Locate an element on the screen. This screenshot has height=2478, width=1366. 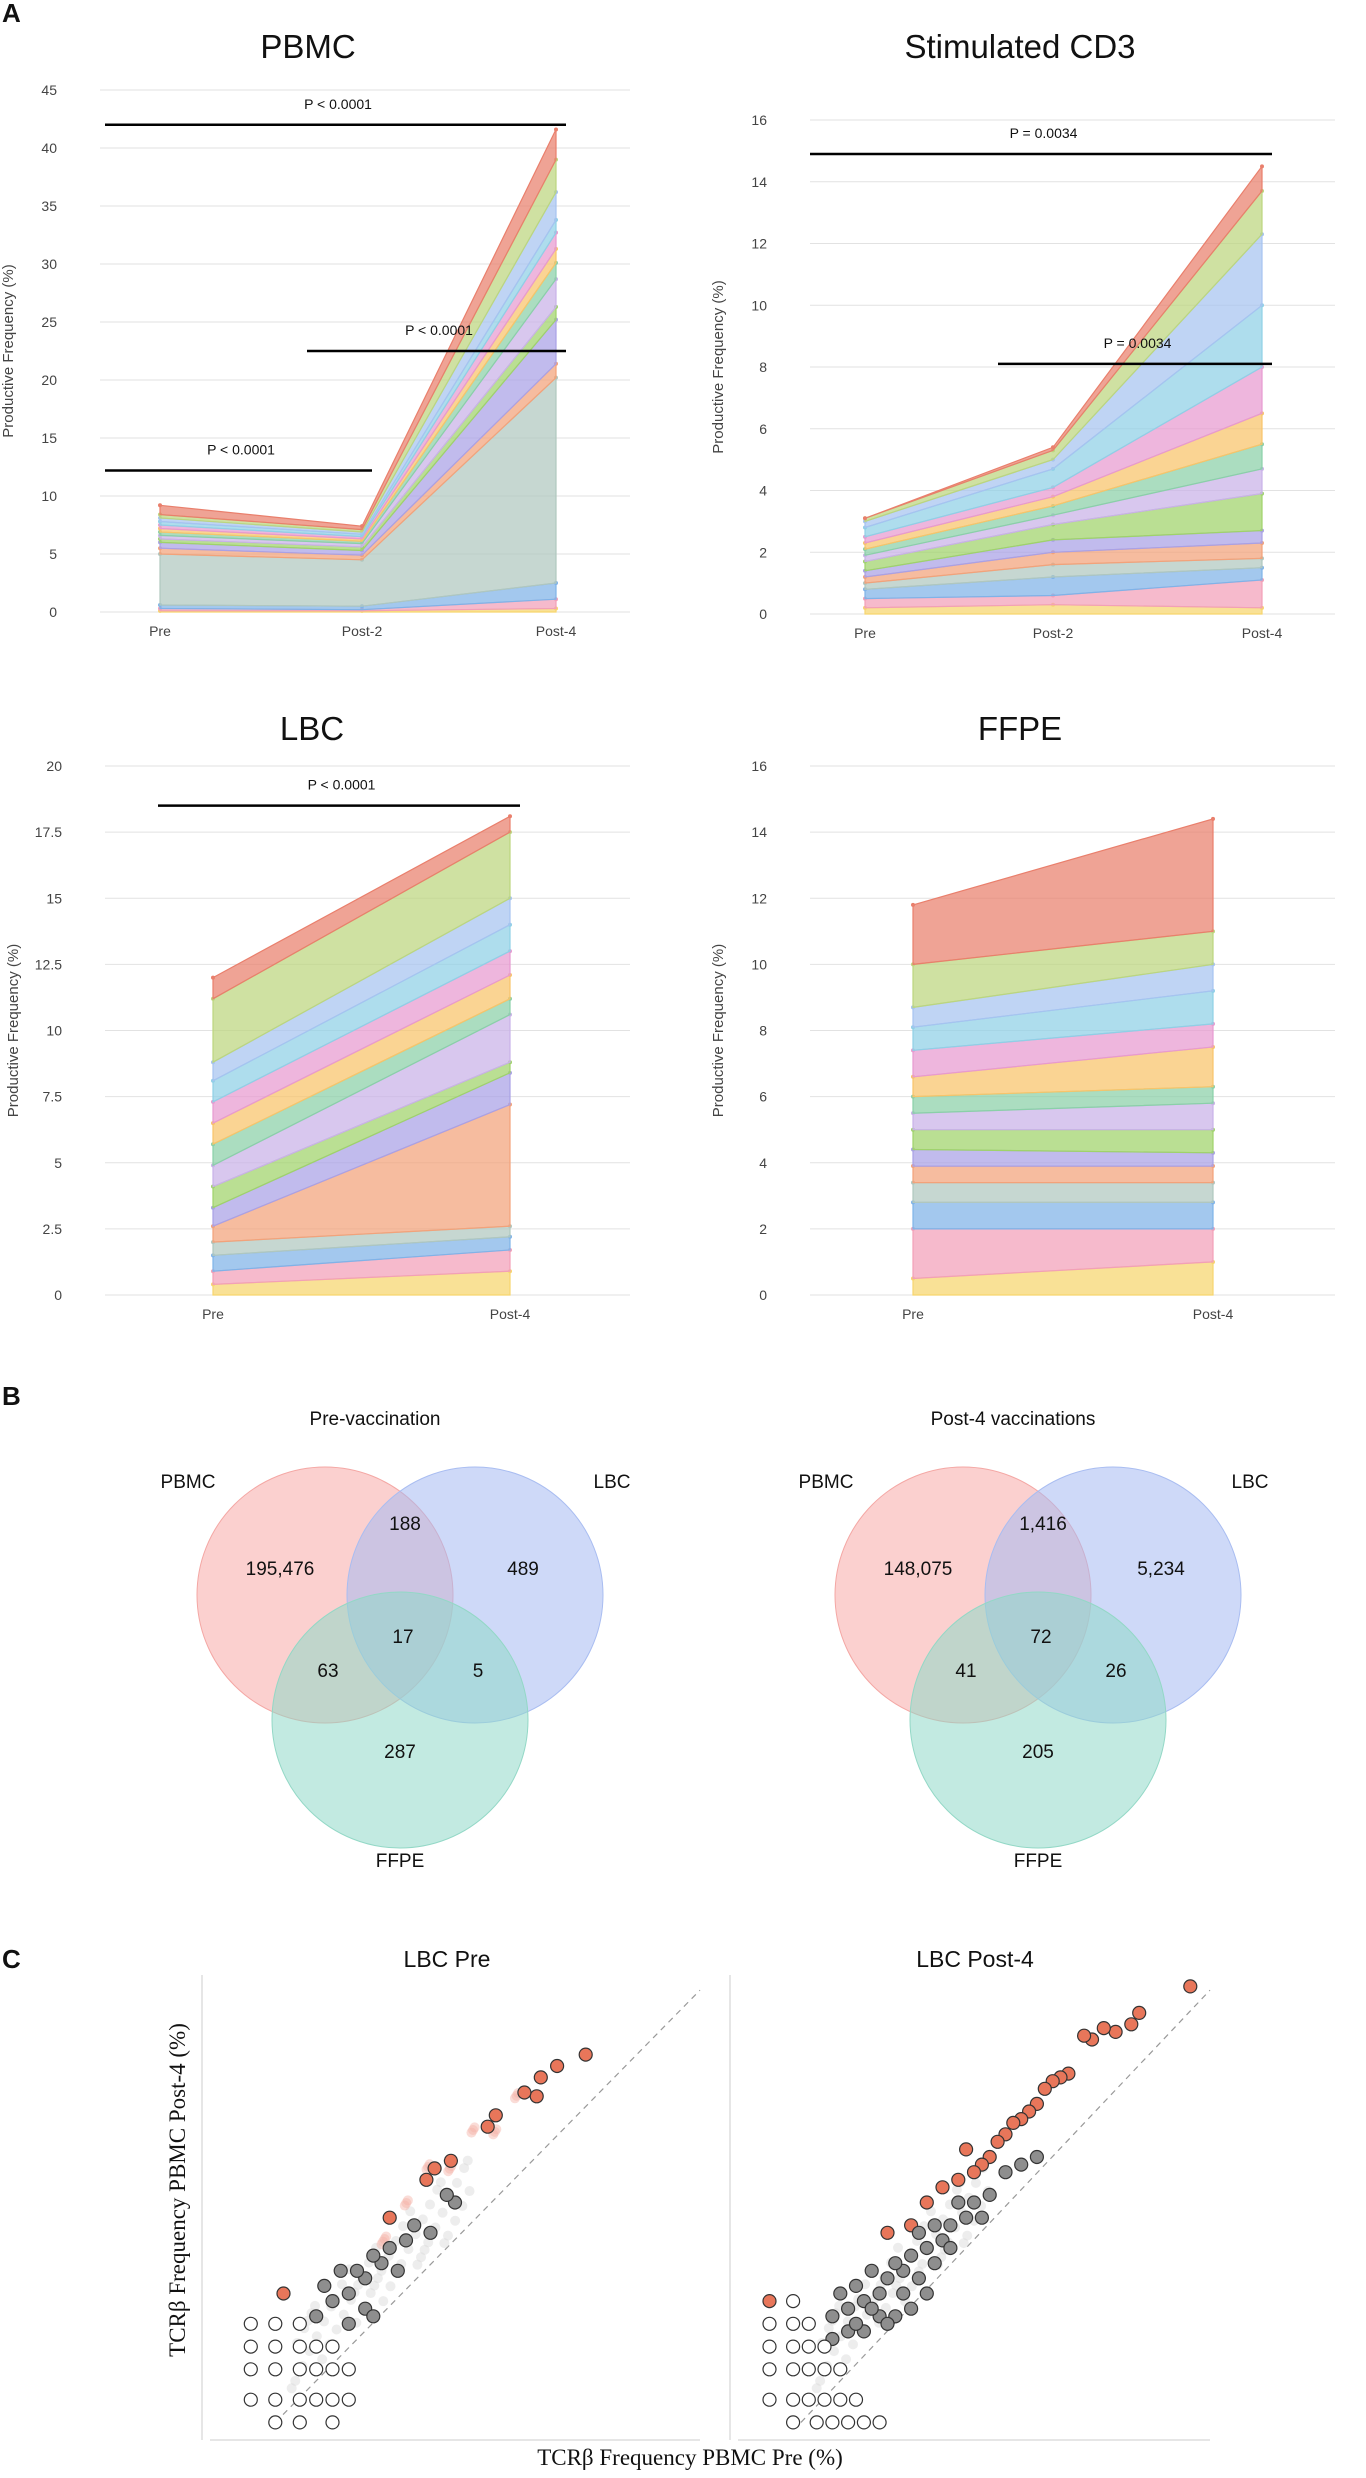
venn-count: 148,075 is located at coordinates (918, 1569).